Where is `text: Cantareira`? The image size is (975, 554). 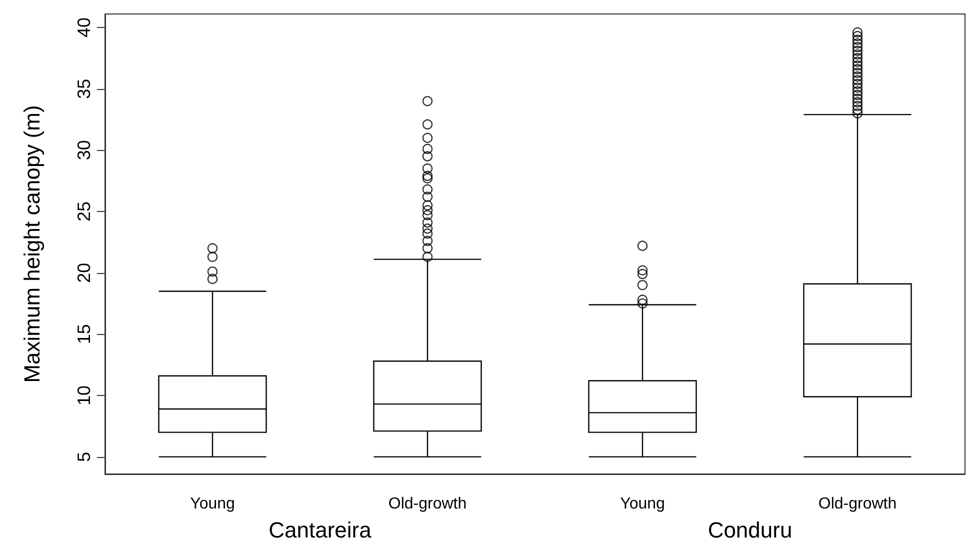 text: Cantareira is located at coordinates (320, 530).